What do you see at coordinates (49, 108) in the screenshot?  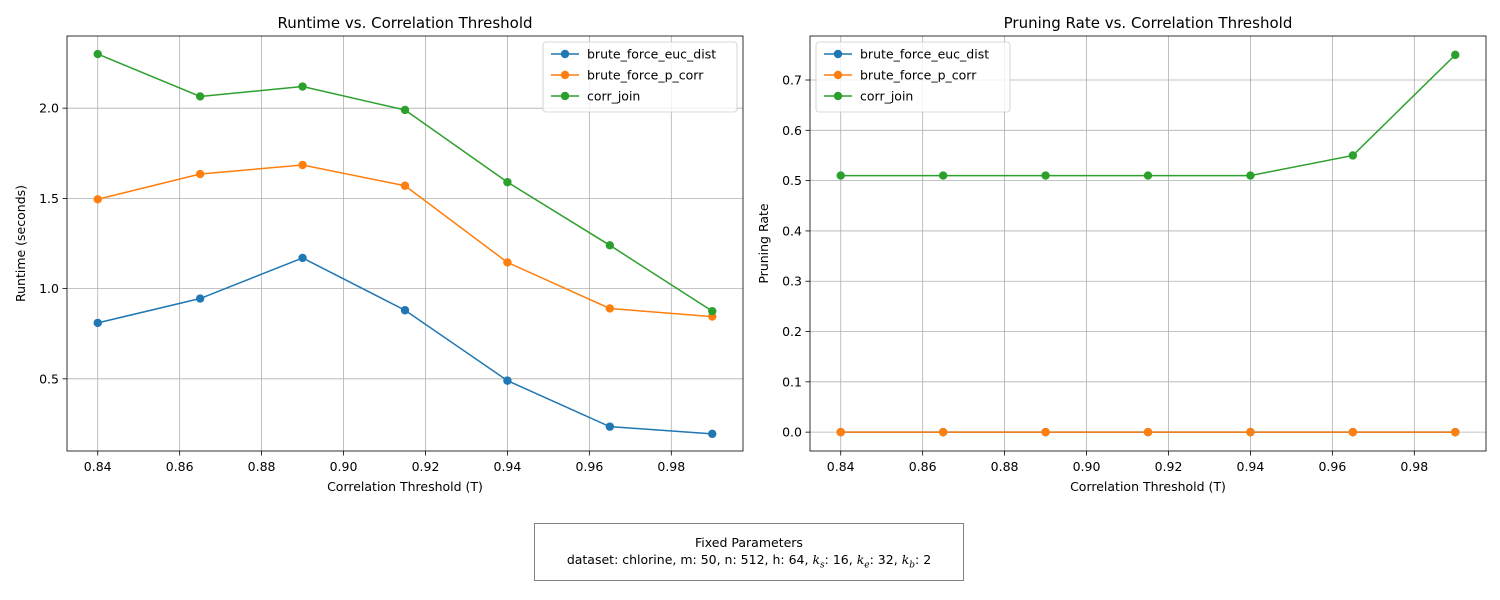 I see `y-tick-label: 2.0` at bounding box center [49, 108].